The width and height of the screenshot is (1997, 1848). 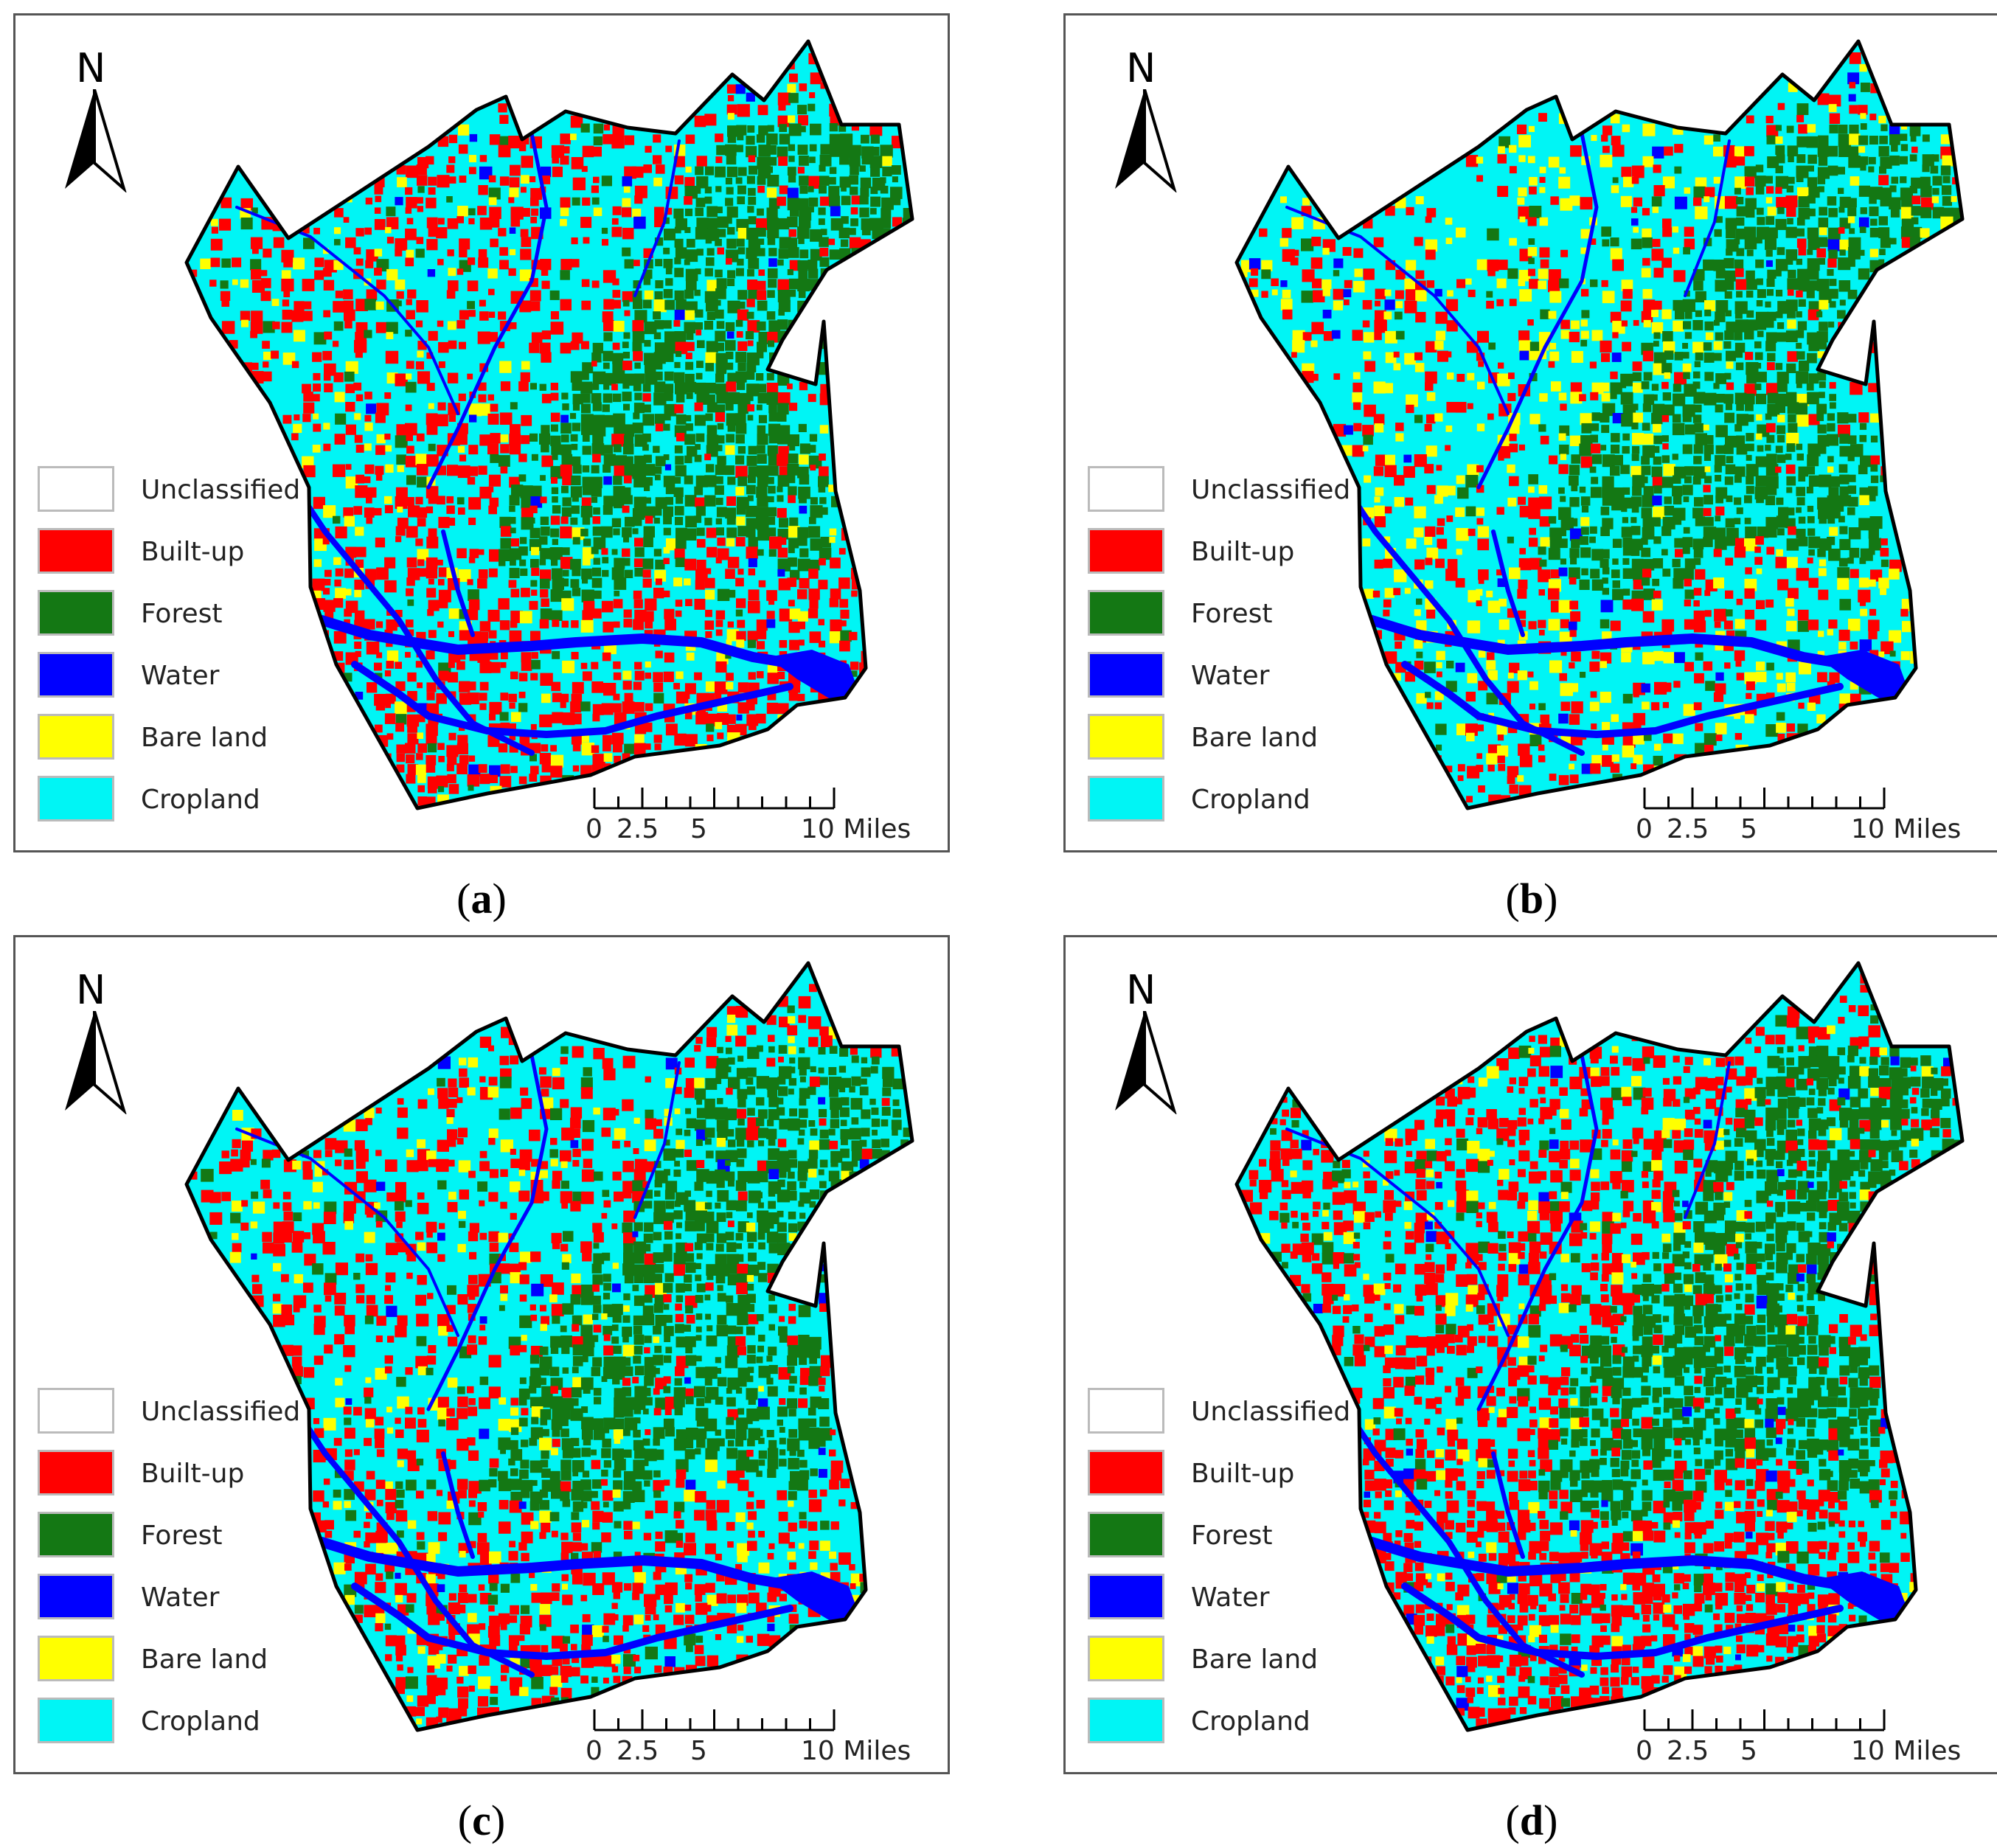 What do you see at coordinates (1531, 899) in the screenshot?
I see `caption-b: (b)` at bounding box center [1531, 899].